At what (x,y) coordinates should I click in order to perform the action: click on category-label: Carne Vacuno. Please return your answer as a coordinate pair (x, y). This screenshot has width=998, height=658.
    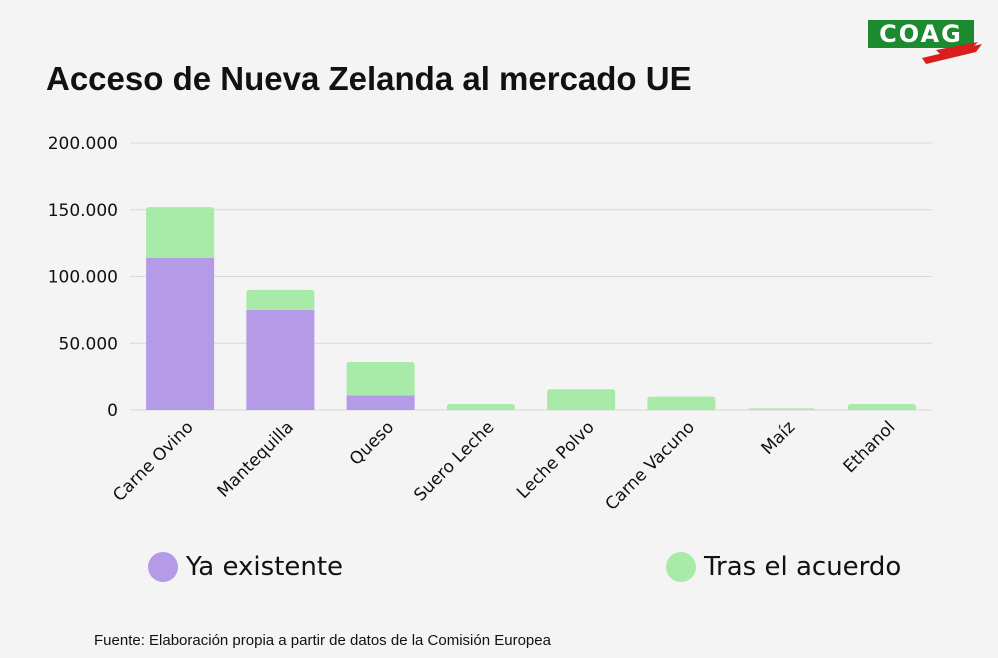
    Looking at the image, I should click on (650, 465).